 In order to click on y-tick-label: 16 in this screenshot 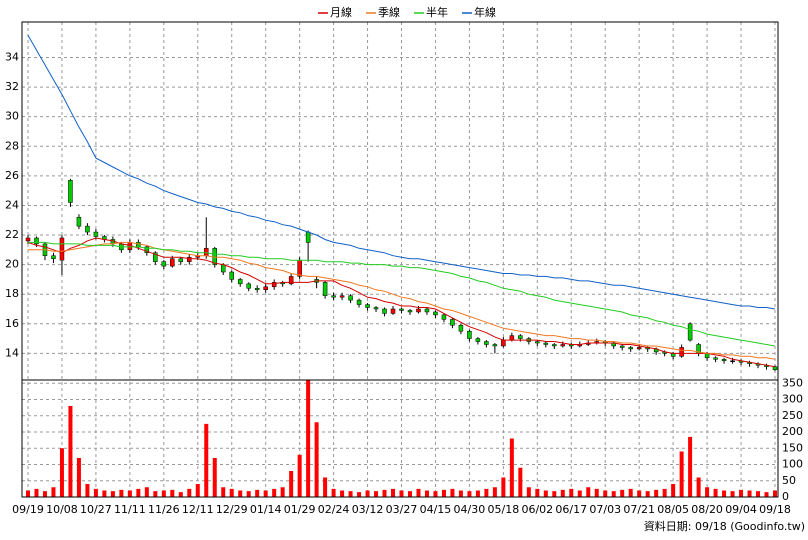, I will do `click(12, 323)`.